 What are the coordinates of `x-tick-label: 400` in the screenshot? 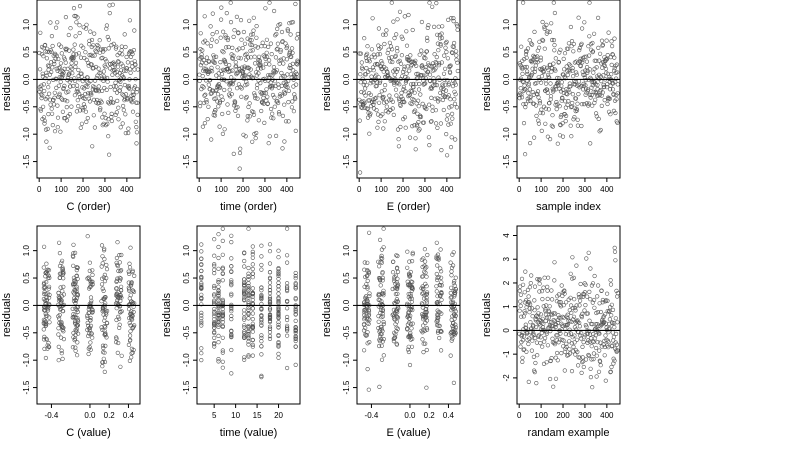 It's located at (447, 189).